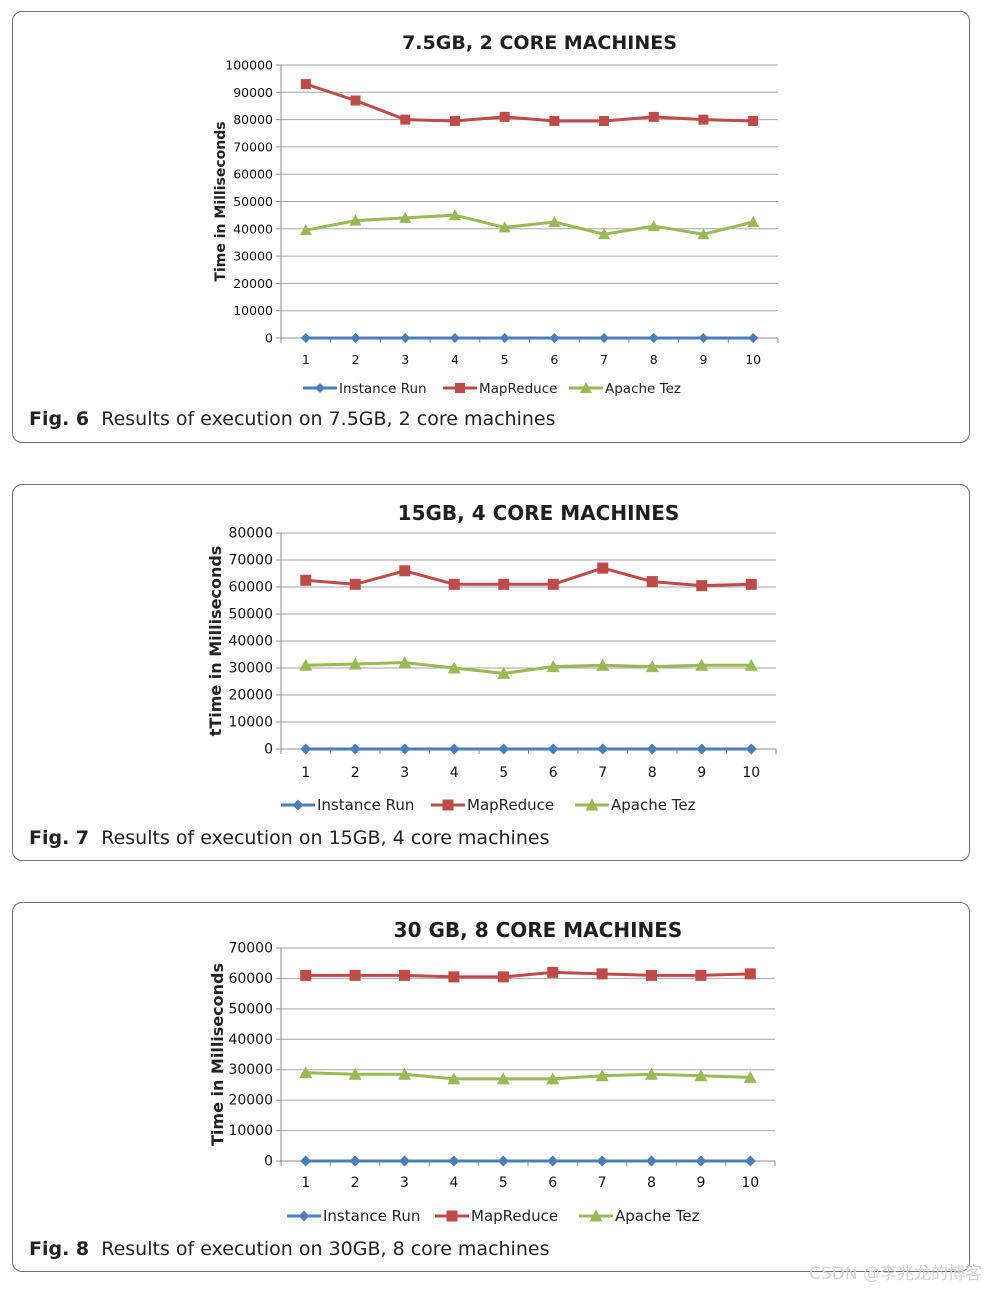 Image resolution: width=988 pixels, height=1290 pixels. What do you see at coordinates (454, 773) in the screenshot?
I see `x-tick-label: 4` at bounding box center [454, 773].